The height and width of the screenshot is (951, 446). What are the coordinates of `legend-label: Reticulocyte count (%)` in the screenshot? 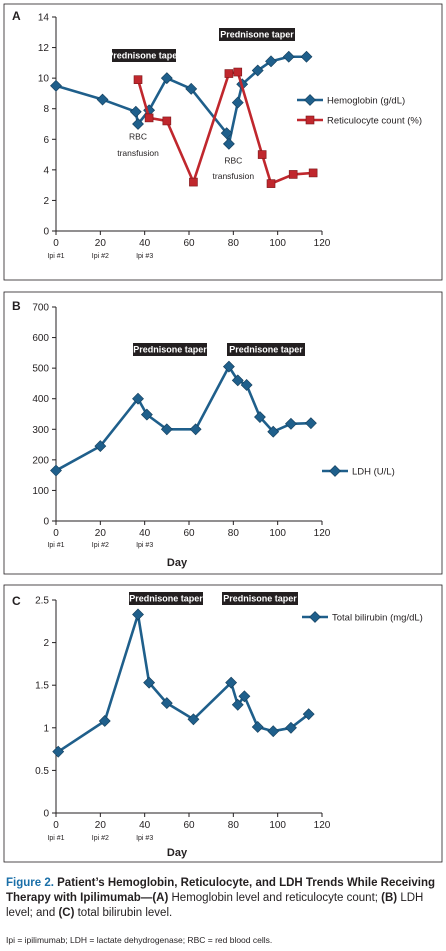 It's located at (374, 121).